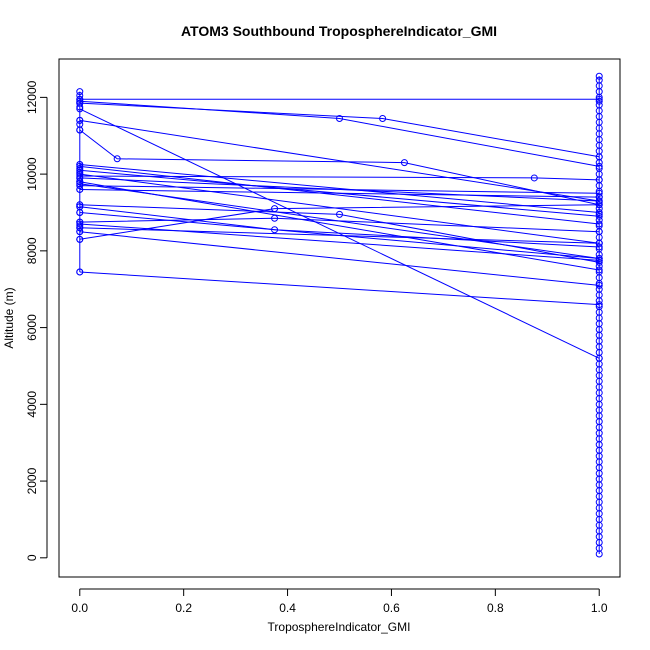 The width and height of the screenshot is (650, 650). What do you see at coordinates (79, 608) in the screenshot?
I see `x-tick-label: 0.0` at bounding box center [79, 608].